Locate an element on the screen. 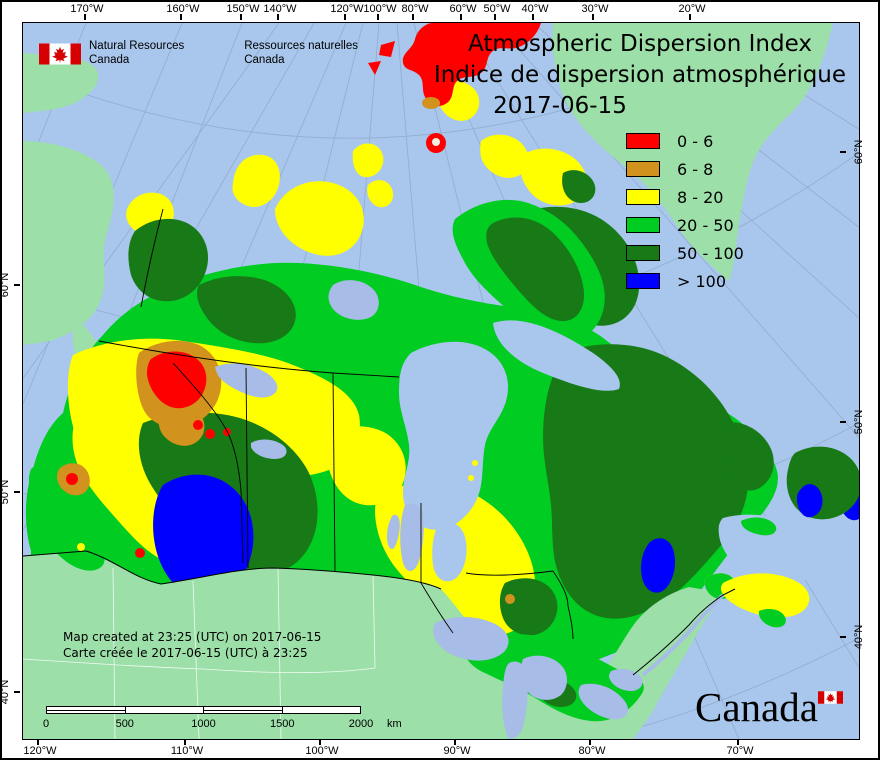  top-axis-label: 80°W is located at coordinates (415, 9).